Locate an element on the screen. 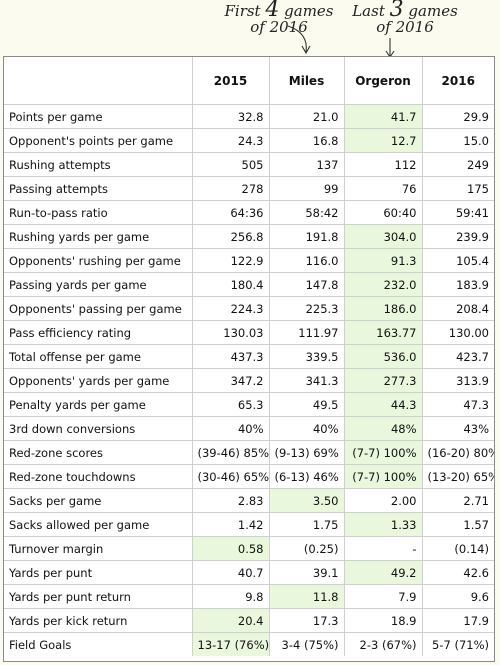 This screenshot has height=665, width=500. table-cell: 17.3 is located at coordinates (306, 620).